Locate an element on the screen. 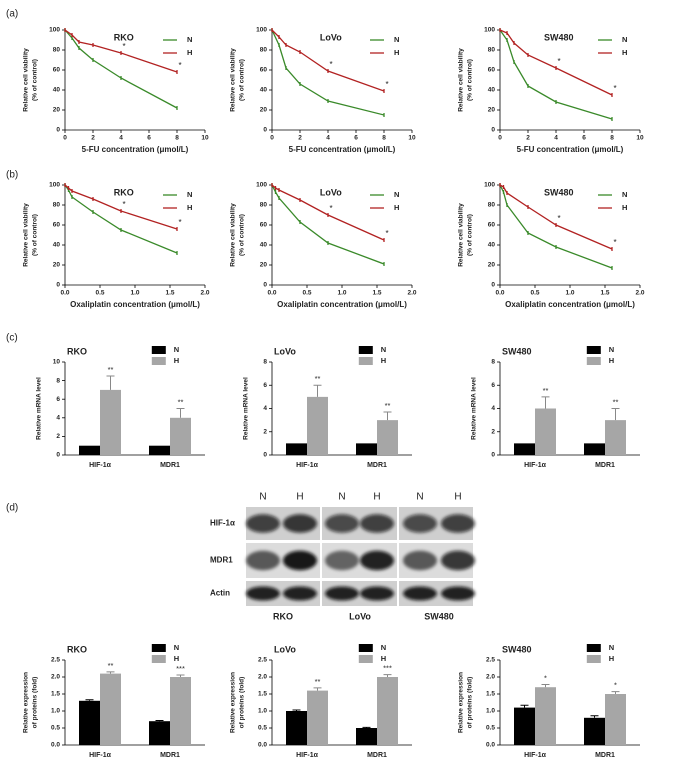  protein-label: MDR1 is located at coordinates (221, 560).